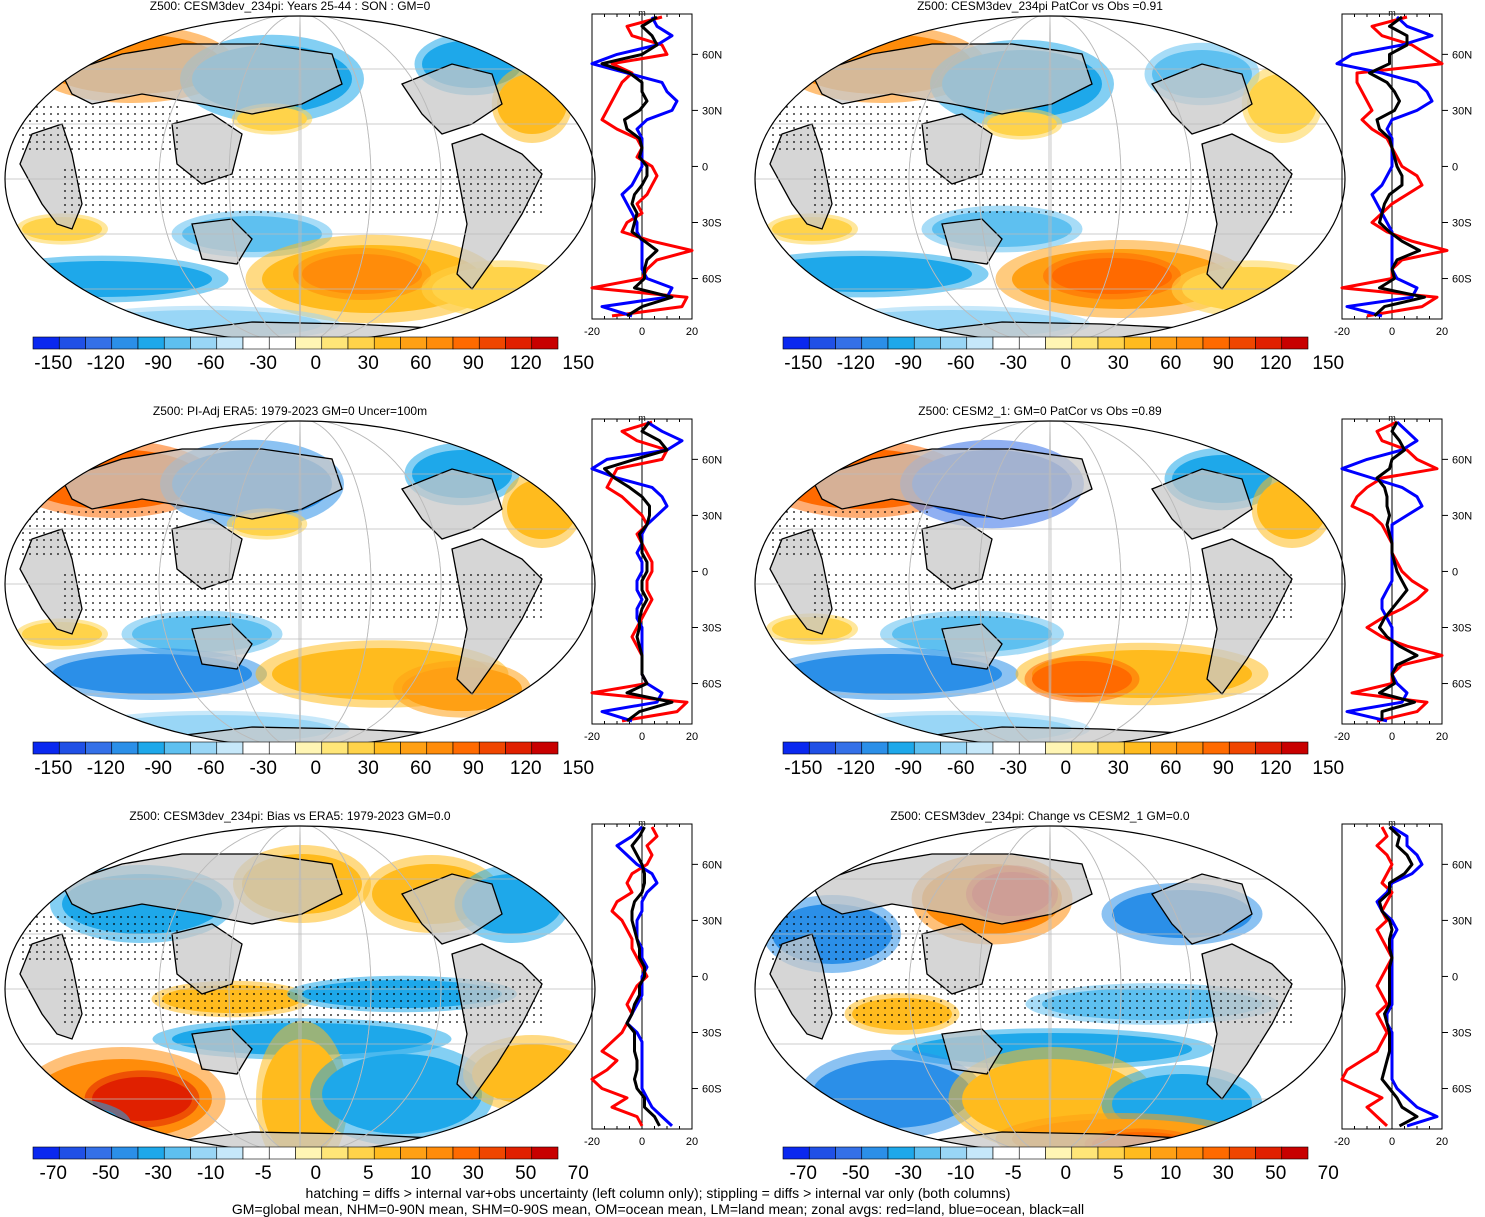 The width and height of the screenshot is (1485, 1217). Describe the element at coordinates (1328, 363) in the screenshot. I see `colorbar-label: 150` at that location.